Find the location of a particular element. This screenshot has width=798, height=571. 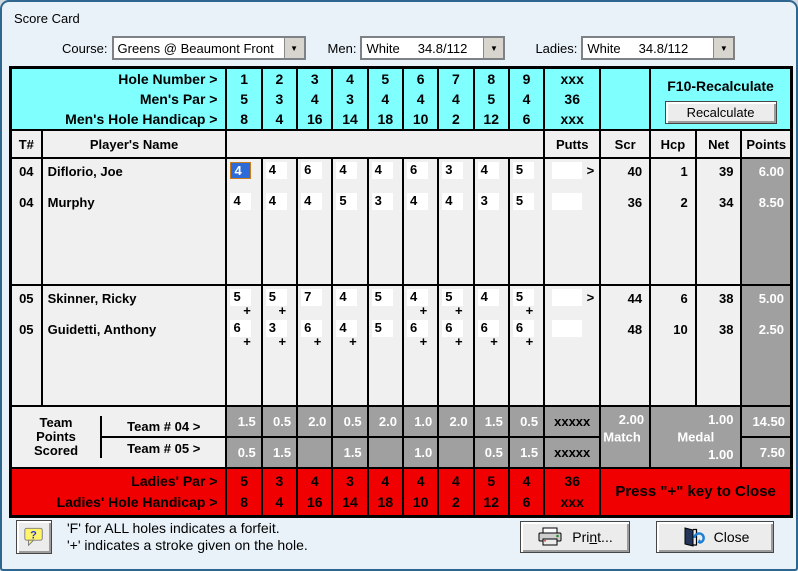

team-04-label: Team # 04 > is located at coordinates (164, 426).